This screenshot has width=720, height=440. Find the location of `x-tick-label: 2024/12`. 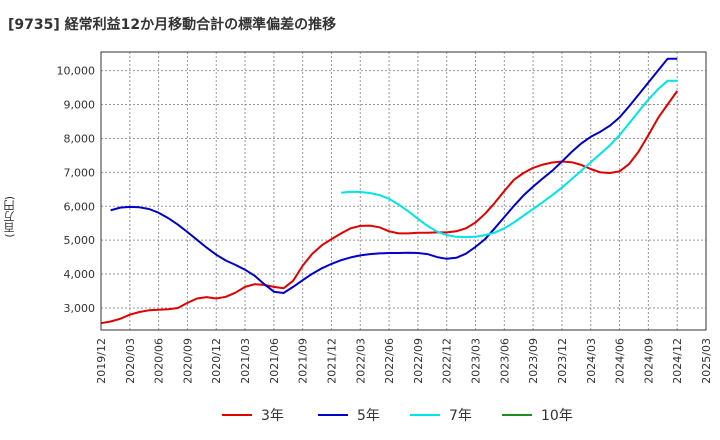

x-tick-label: 2024/12 is located at coordinates (677, 361).